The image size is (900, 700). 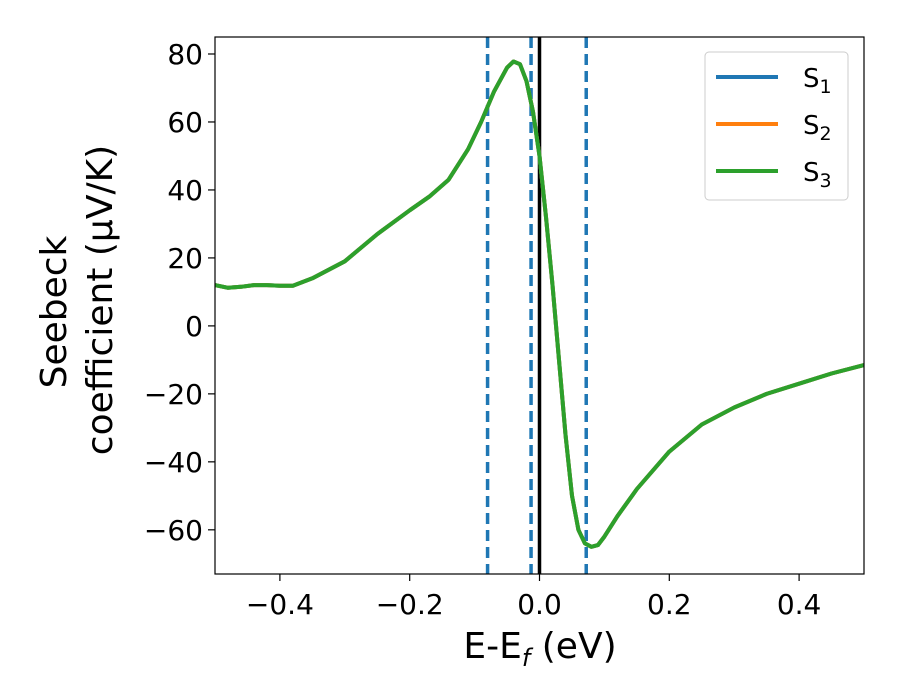 What do you see at coordinates (669, 604) in the screenshot?
I see `x-tick-label: 0.2` at bounding box center [669, 604].